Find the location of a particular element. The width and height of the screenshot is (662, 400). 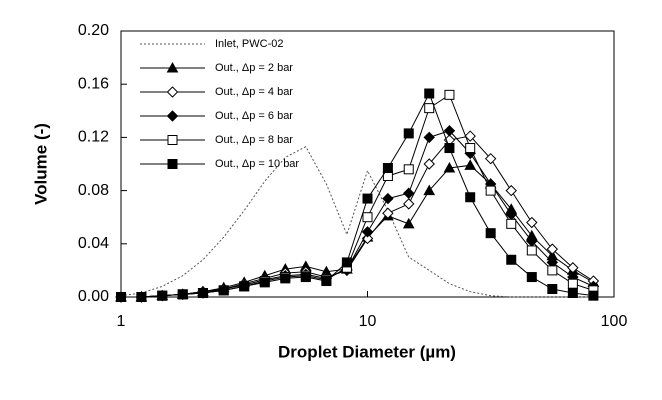

x-tick-label: 100 is located at coordinates (614, 321).